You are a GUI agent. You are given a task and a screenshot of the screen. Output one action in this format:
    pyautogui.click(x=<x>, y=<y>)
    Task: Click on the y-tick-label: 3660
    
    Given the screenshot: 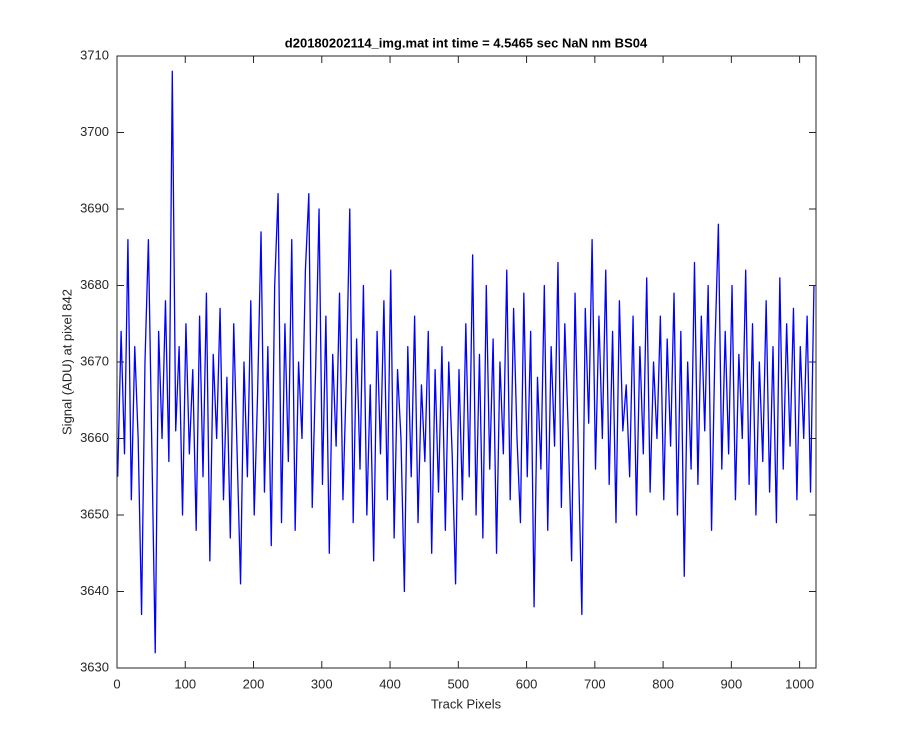 What is the action you would take?
    pyautogui.click(x=94, y=437)
    